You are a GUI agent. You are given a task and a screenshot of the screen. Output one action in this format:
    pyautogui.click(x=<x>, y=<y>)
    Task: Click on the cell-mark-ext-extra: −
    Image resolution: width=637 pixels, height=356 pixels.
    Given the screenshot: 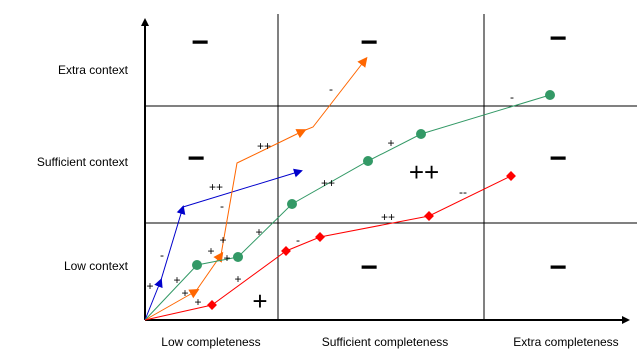 What is the action you would take?
    pyautogui.click(x=558, y=38)
    